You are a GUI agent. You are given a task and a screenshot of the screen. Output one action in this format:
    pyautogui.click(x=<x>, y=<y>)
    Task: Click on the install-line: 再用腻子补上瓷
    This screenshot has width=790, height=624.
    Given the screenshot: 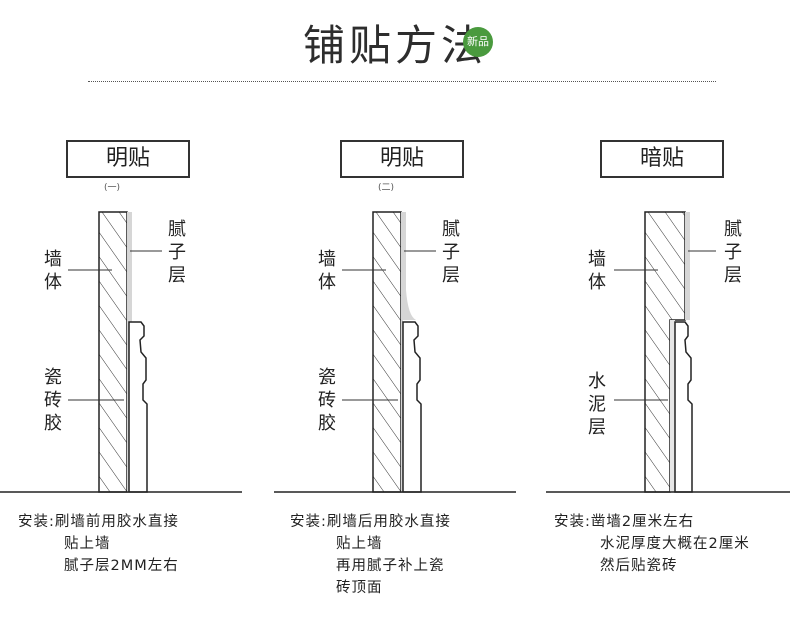 What is the action you would take?
    pyautogui.click(x=390, y=566)
    